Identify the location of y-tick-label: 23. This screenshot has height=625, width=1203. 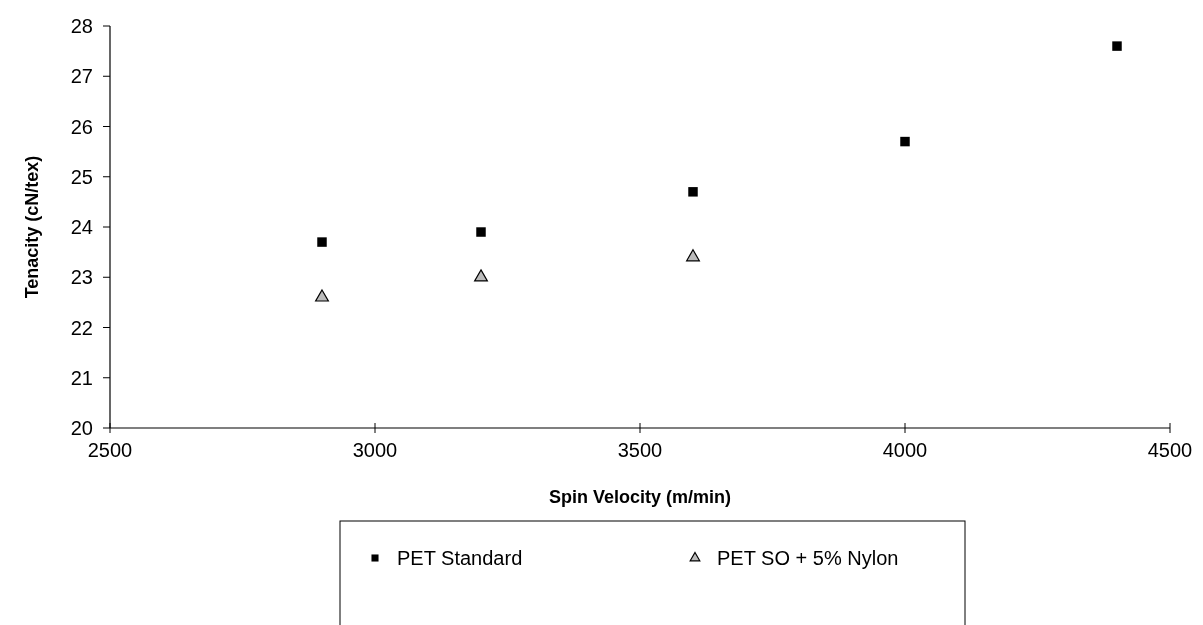
(81, 277).